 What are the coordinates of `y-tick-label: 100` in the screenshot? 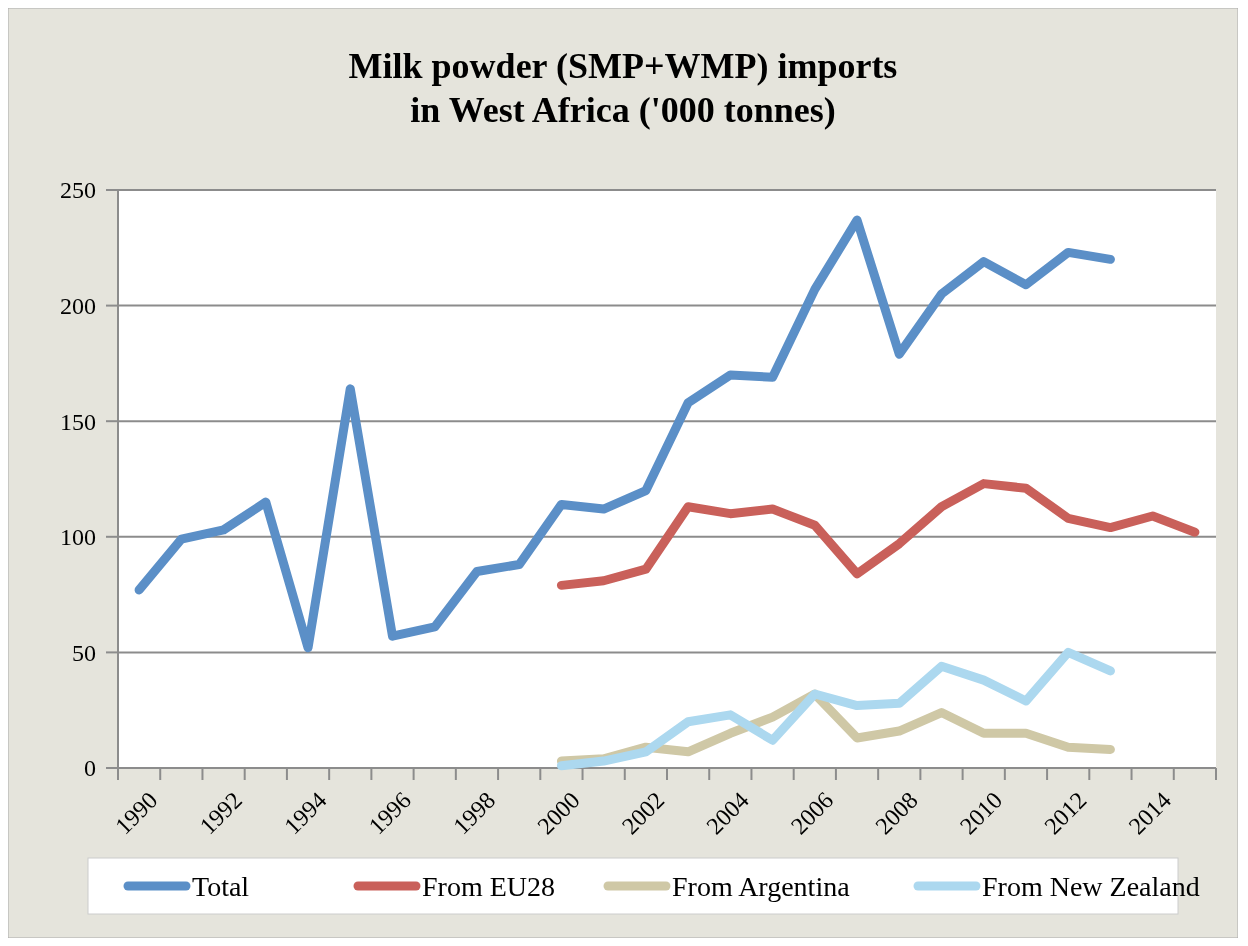 It's located at (78, 537).